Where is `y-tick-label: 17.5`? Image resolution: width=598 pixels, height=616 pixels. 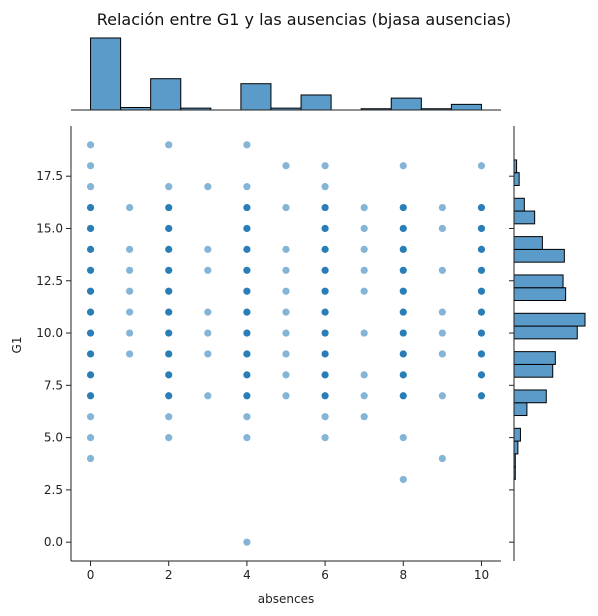 y-tick-label: 17.5 is located at coordinates (49, 176).